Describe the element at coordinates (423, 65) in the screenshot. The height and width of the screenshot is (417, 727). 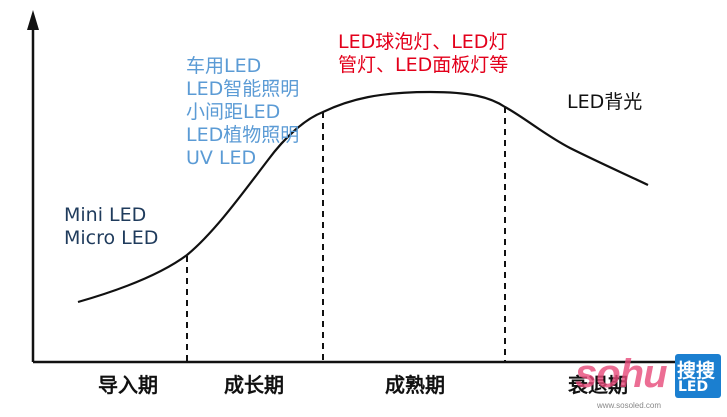
I see `annotation-line: 管灯、LED面板灯等` at that location.